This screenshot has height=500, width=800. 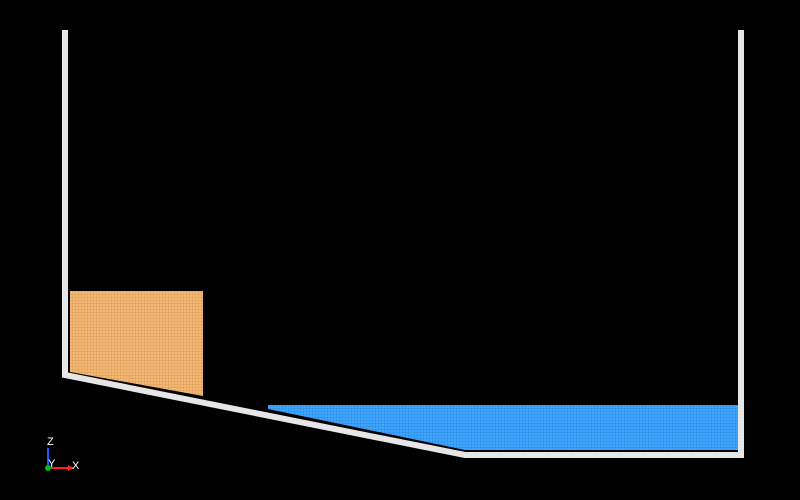 I want to click on y-axis-label: Y, so click(x=52, y=464).